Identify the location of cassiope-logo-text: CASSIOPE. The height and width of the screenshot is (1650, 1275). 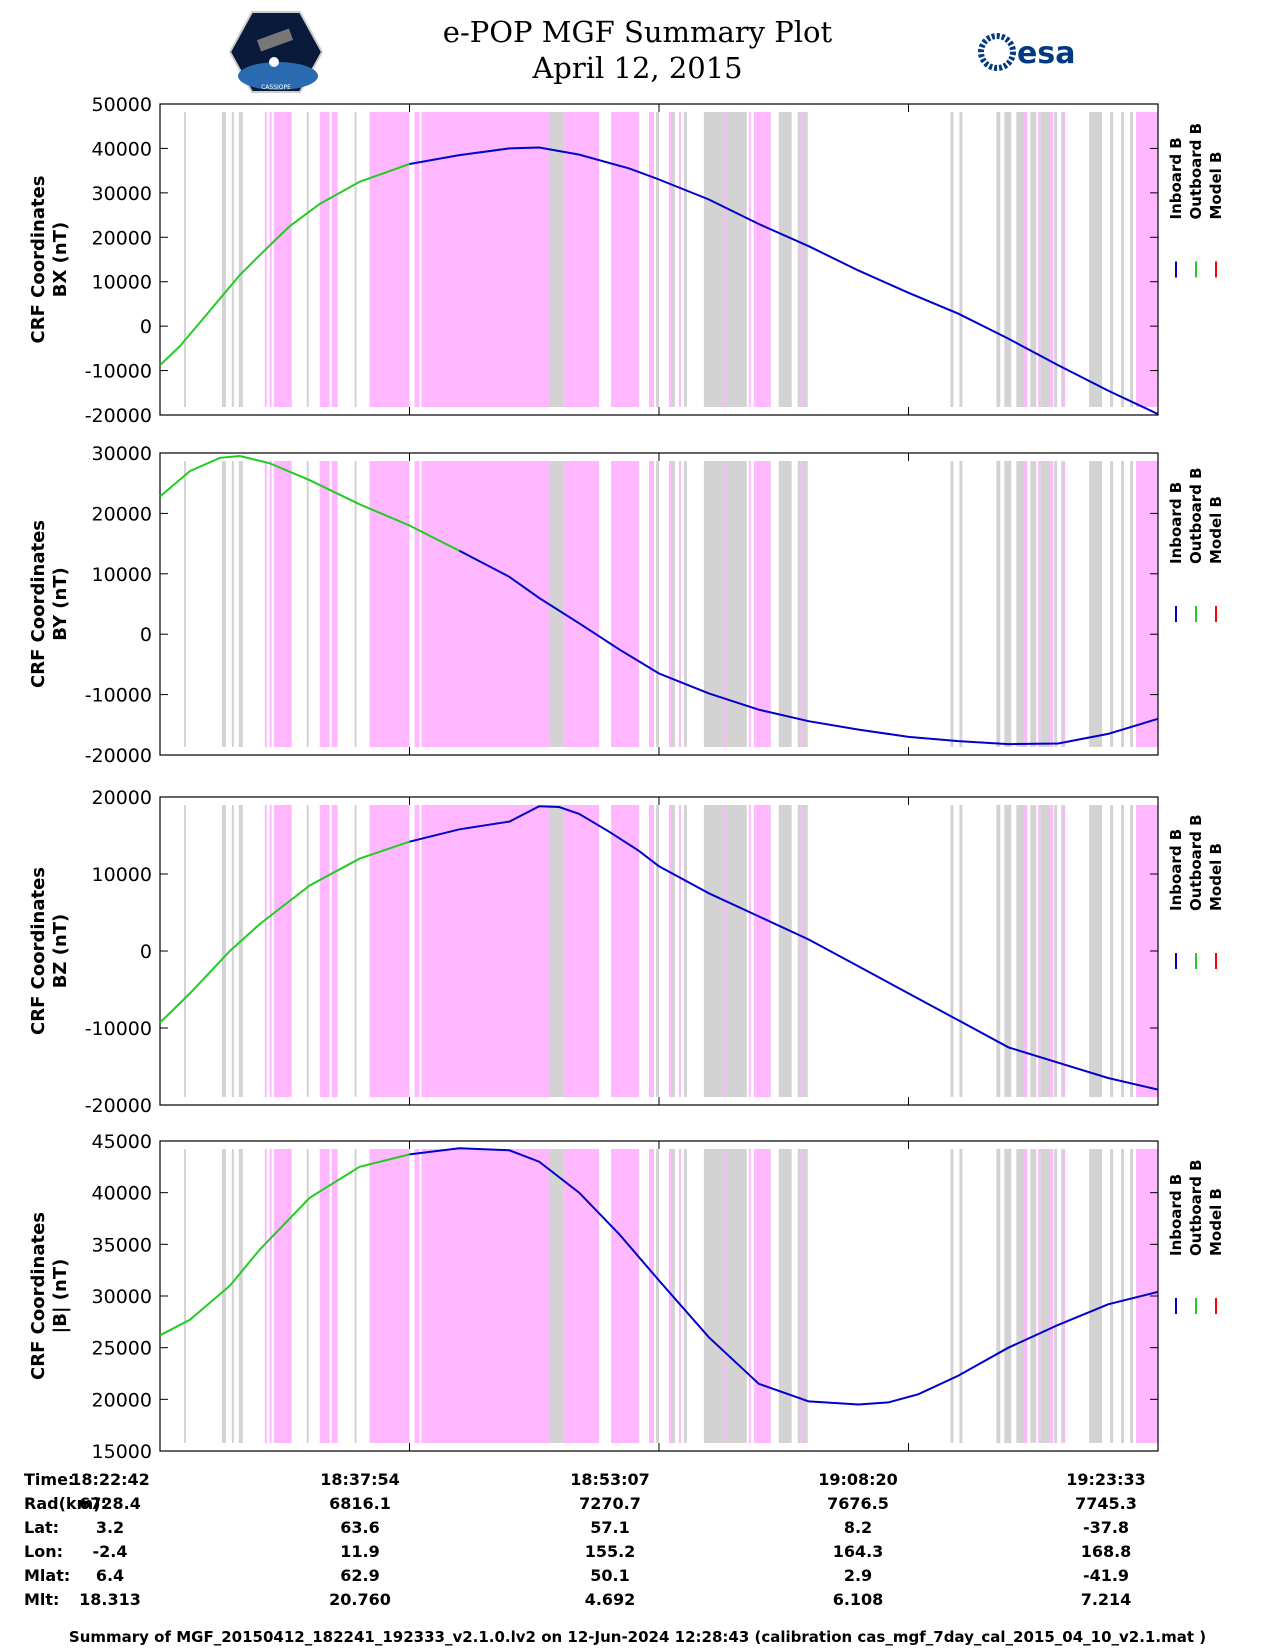
(276, 87).